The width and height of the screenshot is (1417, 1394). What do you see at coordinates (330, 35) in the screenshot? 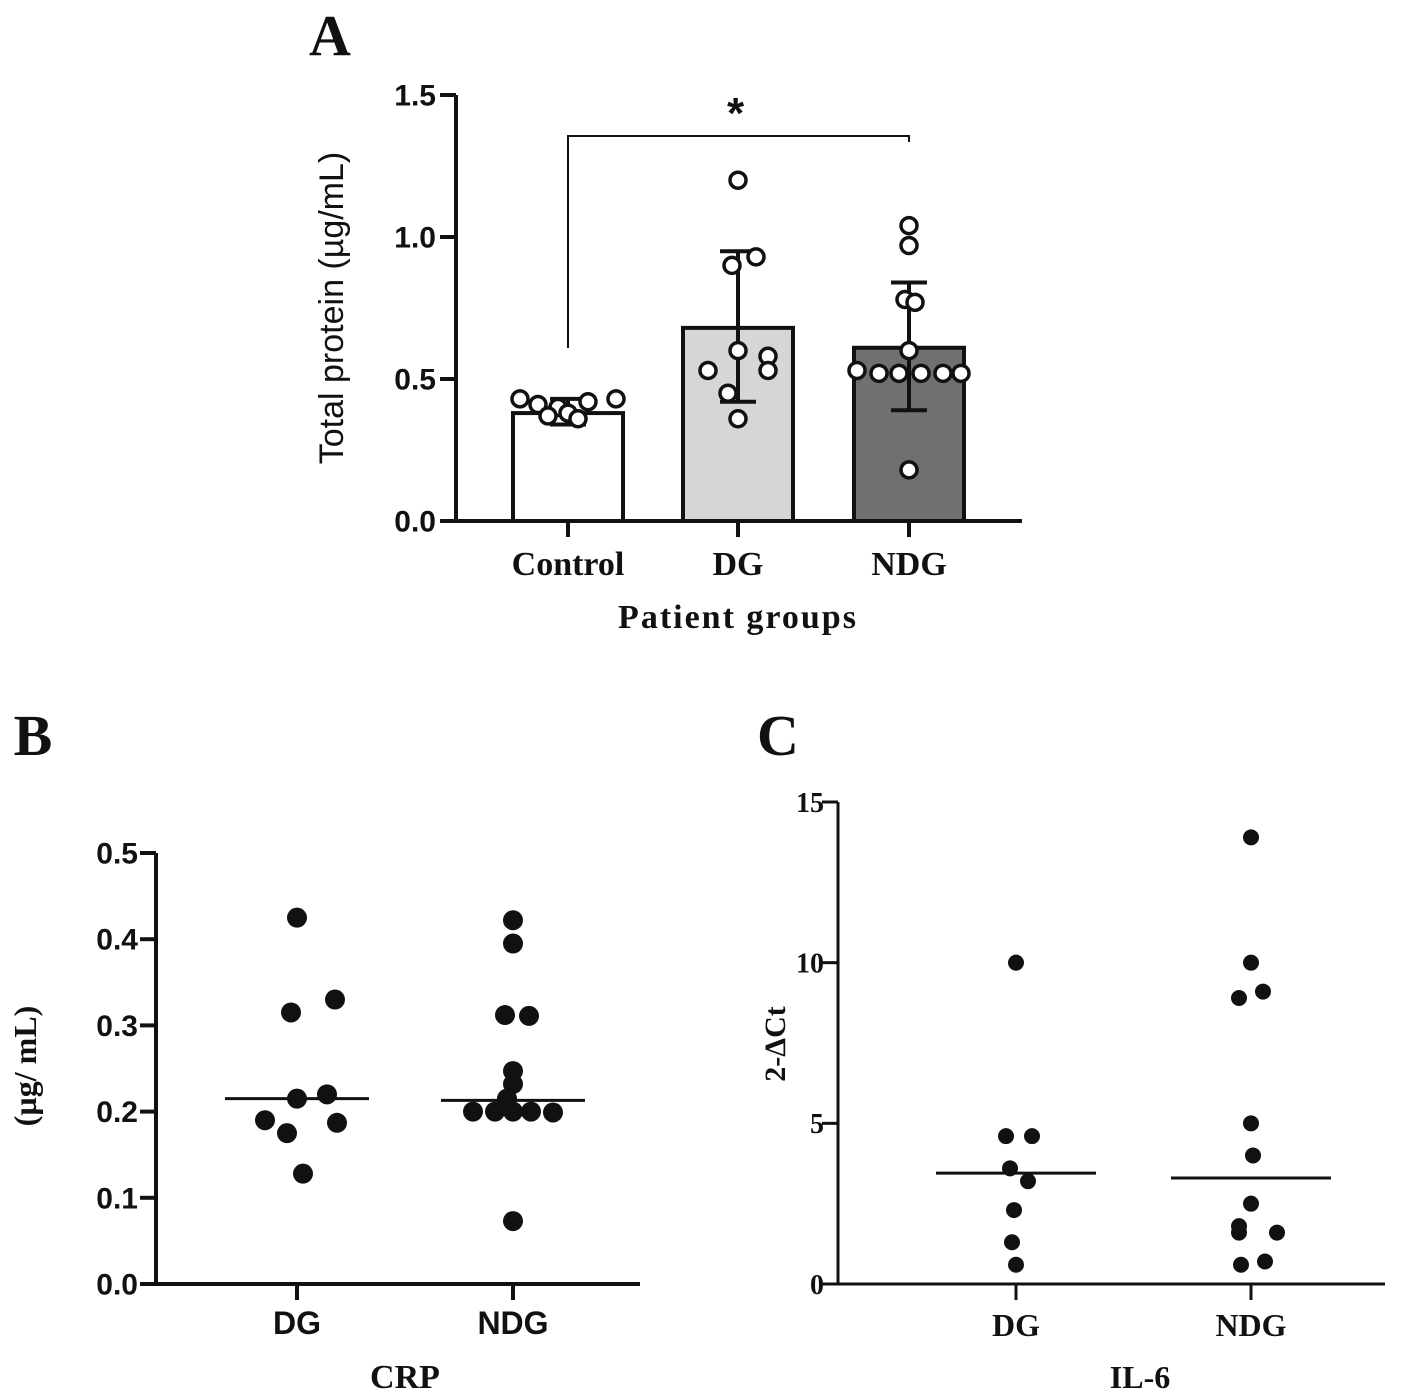
I see `panel-label: A` at bounding box center [330, 35].